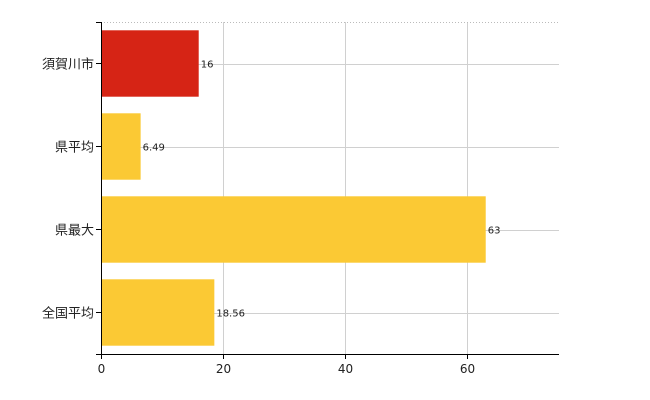 The height and width of the screenshot is (400, 650). What do you see at coordinates (494, 231) in the screenshot?
I see `data-label: 63` at bounding box center [494, 231].